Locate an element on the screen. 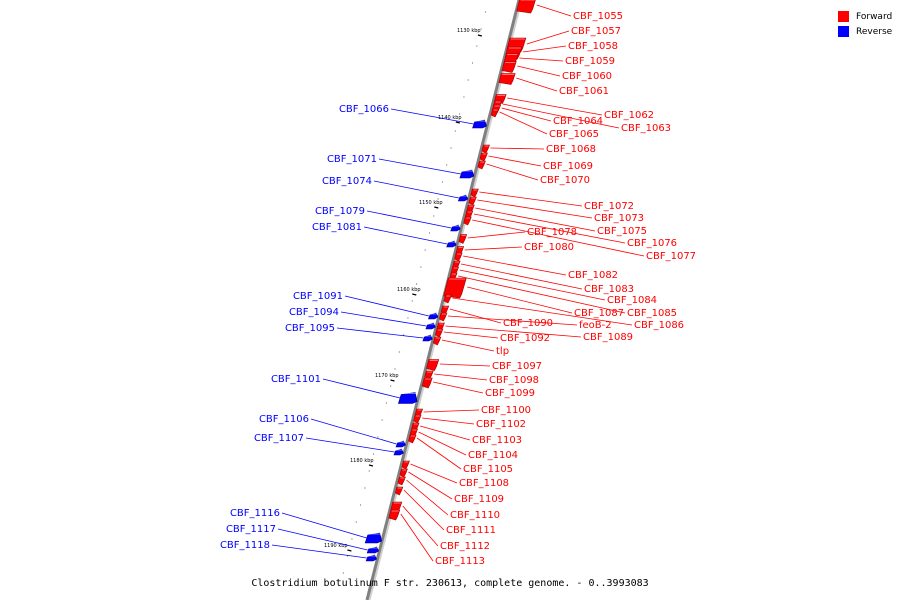  reverse-gene-label: CBF_1117 is located at coordinates (251, 529).